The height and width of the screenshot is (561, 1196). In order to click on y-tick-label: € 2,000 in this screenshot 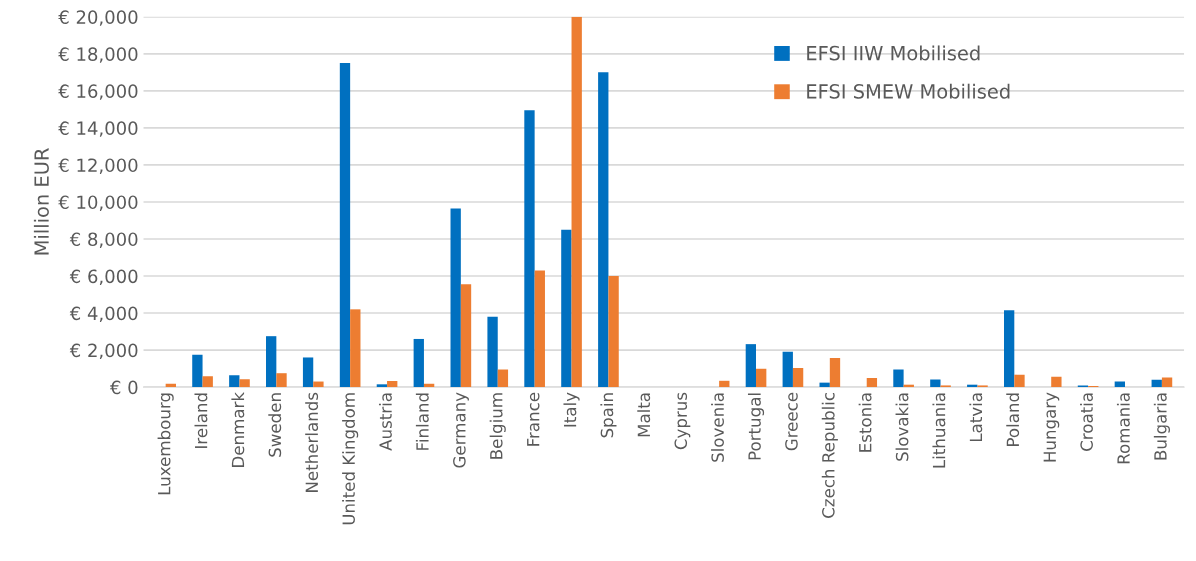, I will do `click(103, 351)`.